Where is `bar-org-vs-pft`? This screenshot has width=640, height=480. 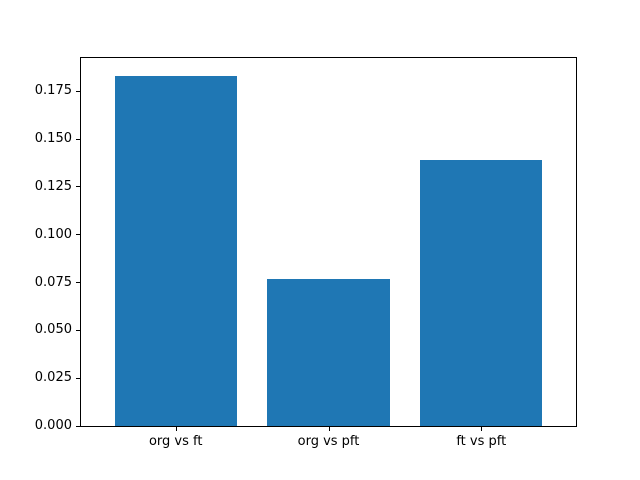
bar-org-vs-pft is located at coordinates (328, 352).